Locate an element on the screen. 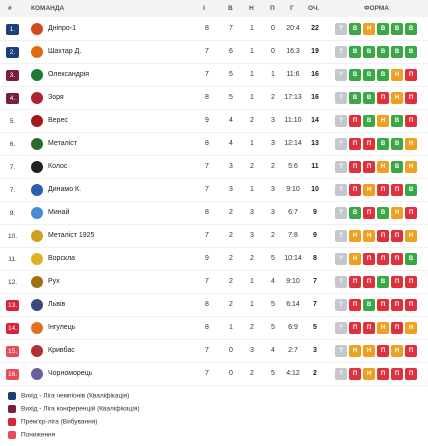 The width and height of the screenshot is (428, 446). table-row: 15. Кривбас 7 0 3 4 2:7 3? Н Н П Н П is located at coordinates (214, 351).